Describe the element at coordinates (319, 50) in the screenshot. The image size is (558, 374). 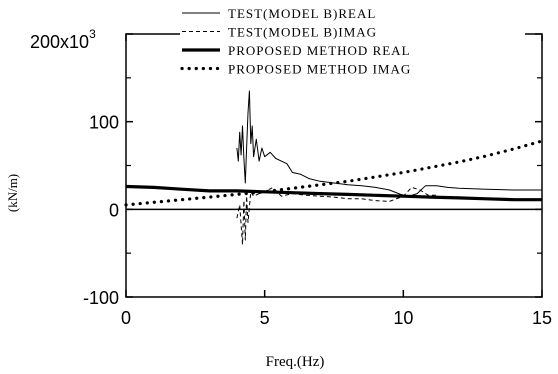
I see `legend-label-3: PROPOSED METHOD REAL` at that location.